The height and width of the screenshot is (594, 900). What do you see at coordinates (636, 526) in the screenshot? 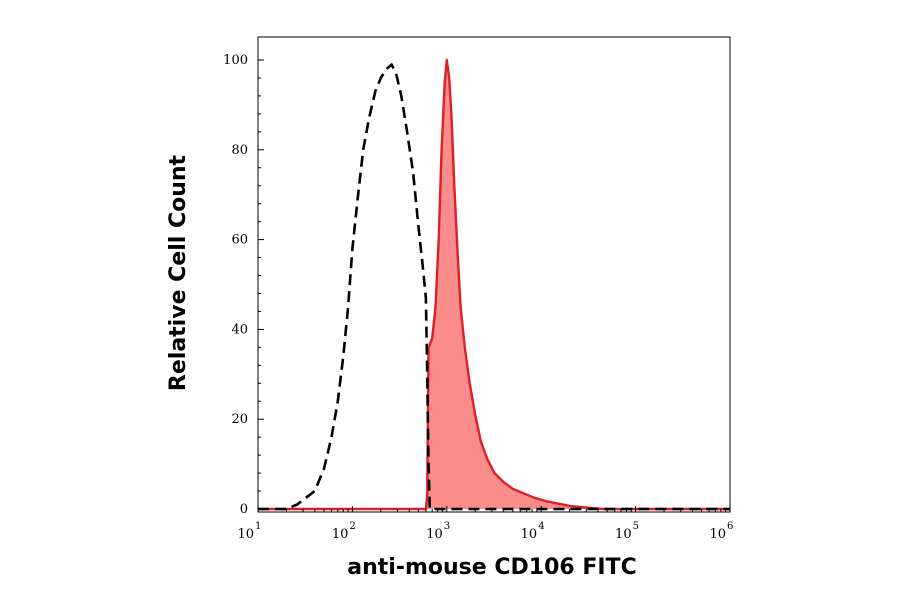
I see `x-tick-exponent: 5` at bounding box center [636, 526].